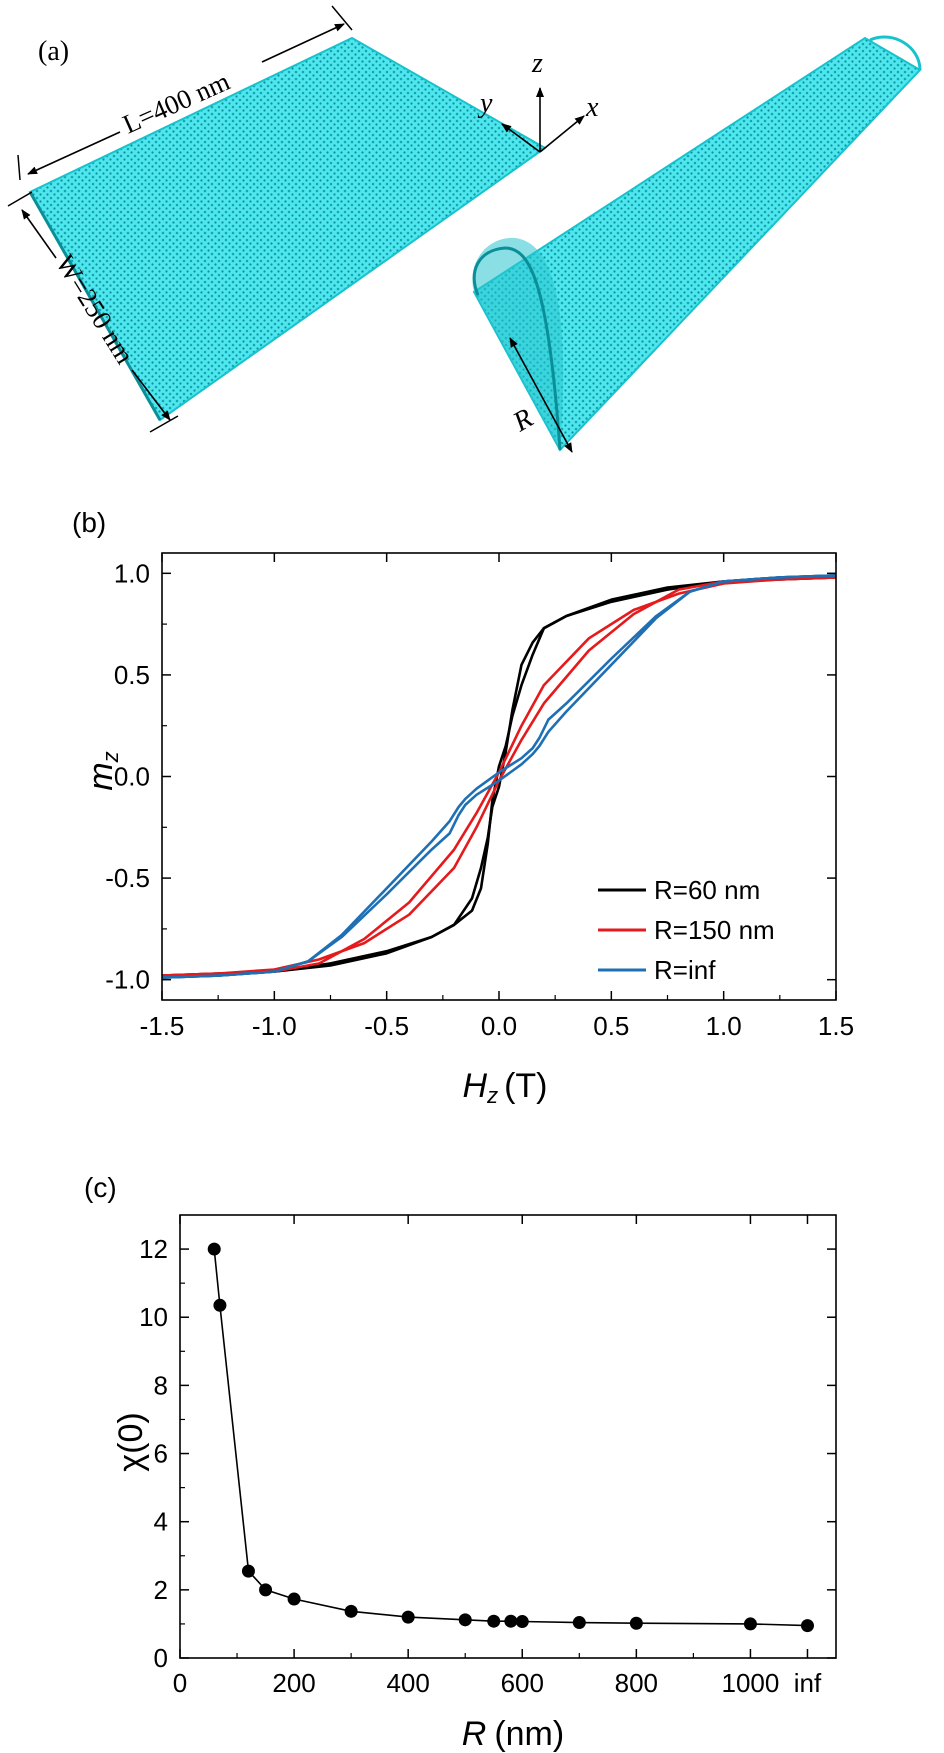 Image resolution: width=944 pixels, height=1753 pixels. What do you see at coordinates (342, 18) in the screenshot?
I see `length-tick-right` at bounding box center [342, 18].